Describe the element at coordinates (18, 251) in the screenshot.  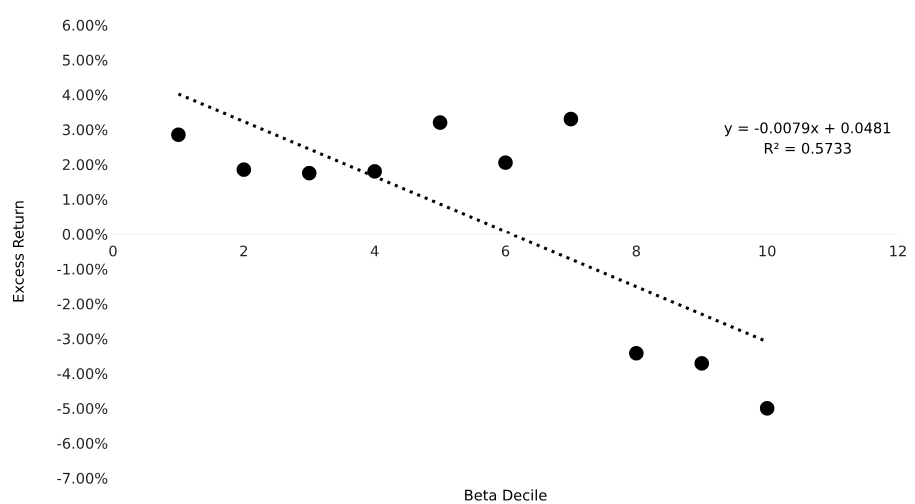
I see `y-axis-title: Excess Return` at that location.